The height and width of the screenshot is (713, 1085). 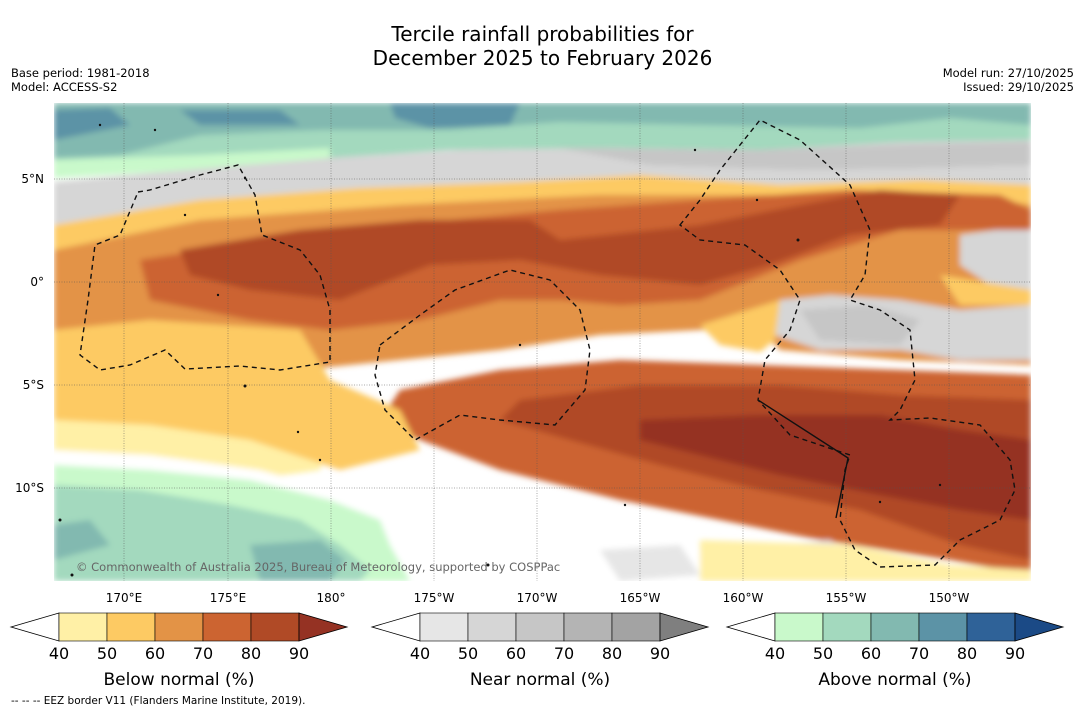 I want to click on lon-label-170w: 170°W, so click(x=537, y=598).